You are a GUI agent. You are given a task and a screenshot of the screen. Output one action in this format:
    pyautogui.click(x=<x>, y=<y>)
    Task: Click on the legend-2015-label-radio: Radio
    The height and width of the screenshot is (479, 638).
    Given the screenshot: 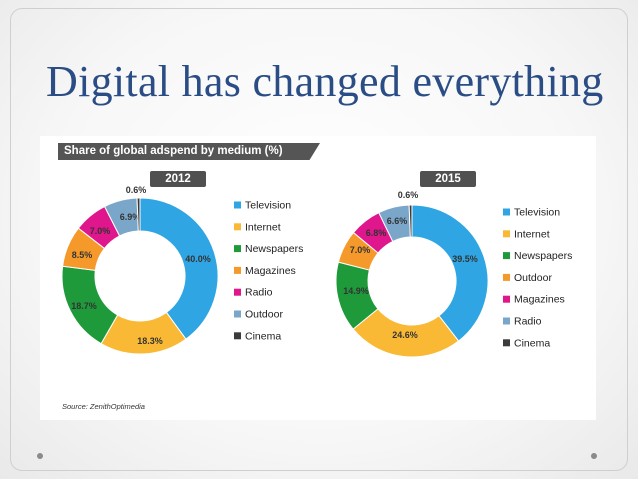 What is the action you would take?
    pyautogui.click(x=528, y=322)
    